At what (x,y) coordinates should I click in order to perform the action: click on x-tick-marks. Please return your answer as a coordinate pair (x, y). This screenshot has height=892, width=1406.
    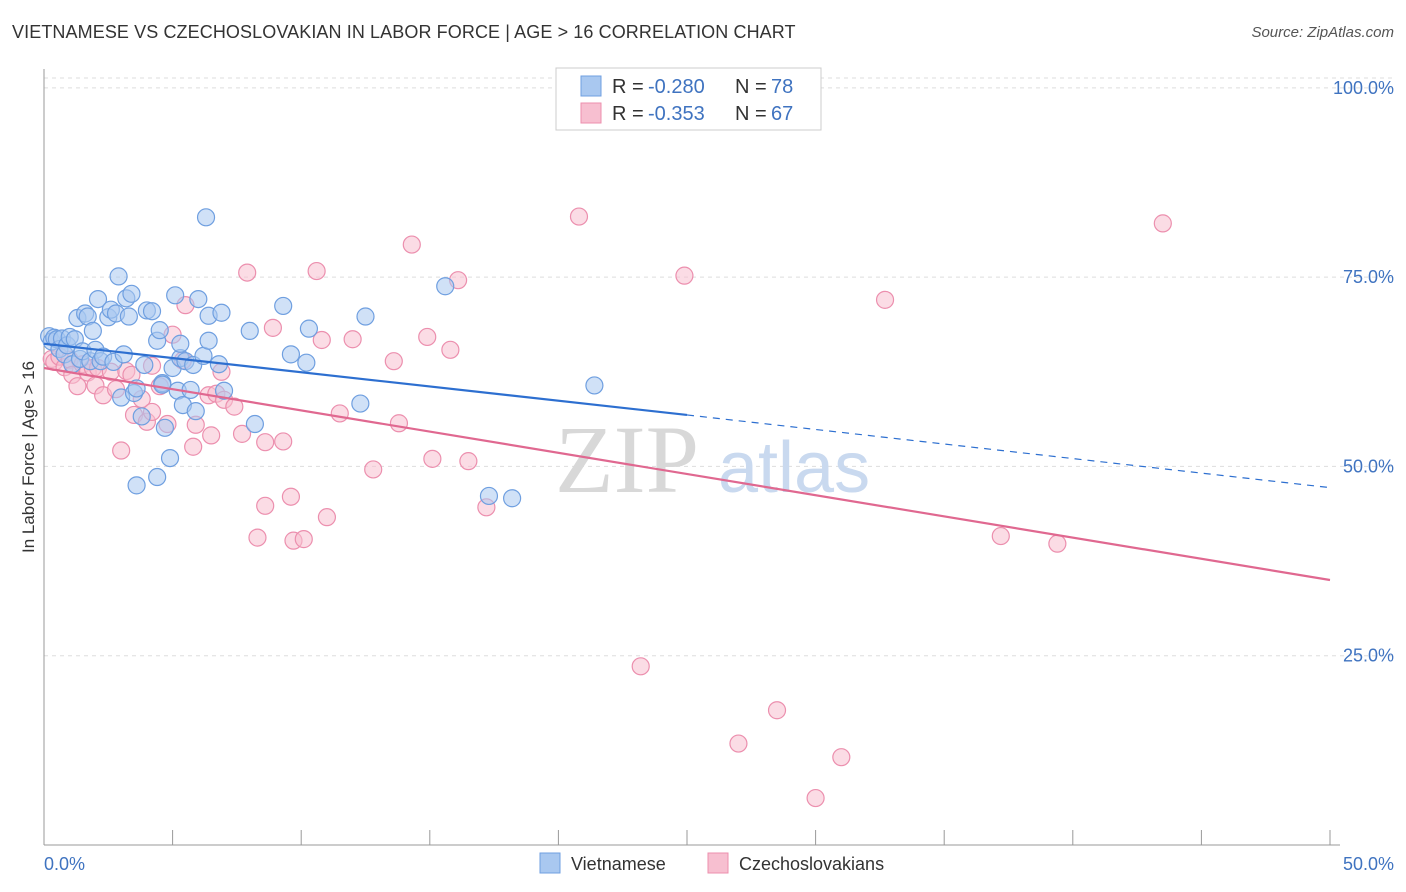
    Looking at the image, I should click on (687, 837).